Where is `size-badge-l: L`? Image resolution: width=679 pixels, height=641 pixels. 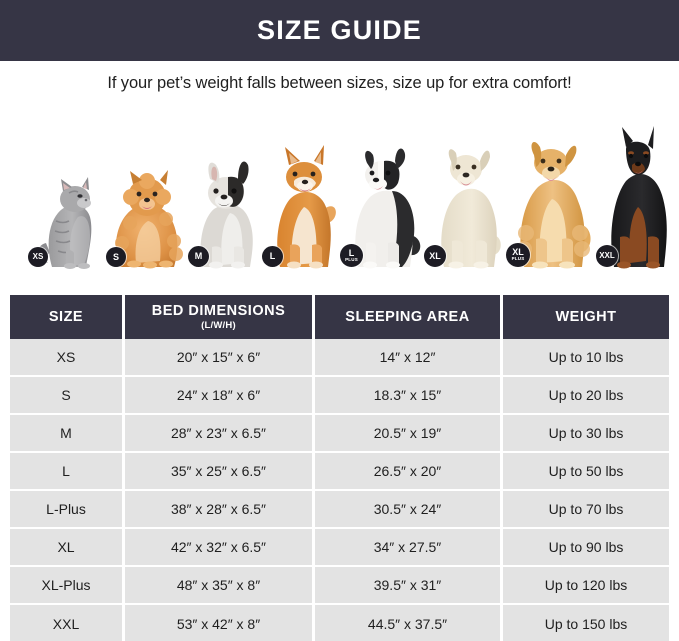 size-badge-l: L is located at coordinates (272, 256).